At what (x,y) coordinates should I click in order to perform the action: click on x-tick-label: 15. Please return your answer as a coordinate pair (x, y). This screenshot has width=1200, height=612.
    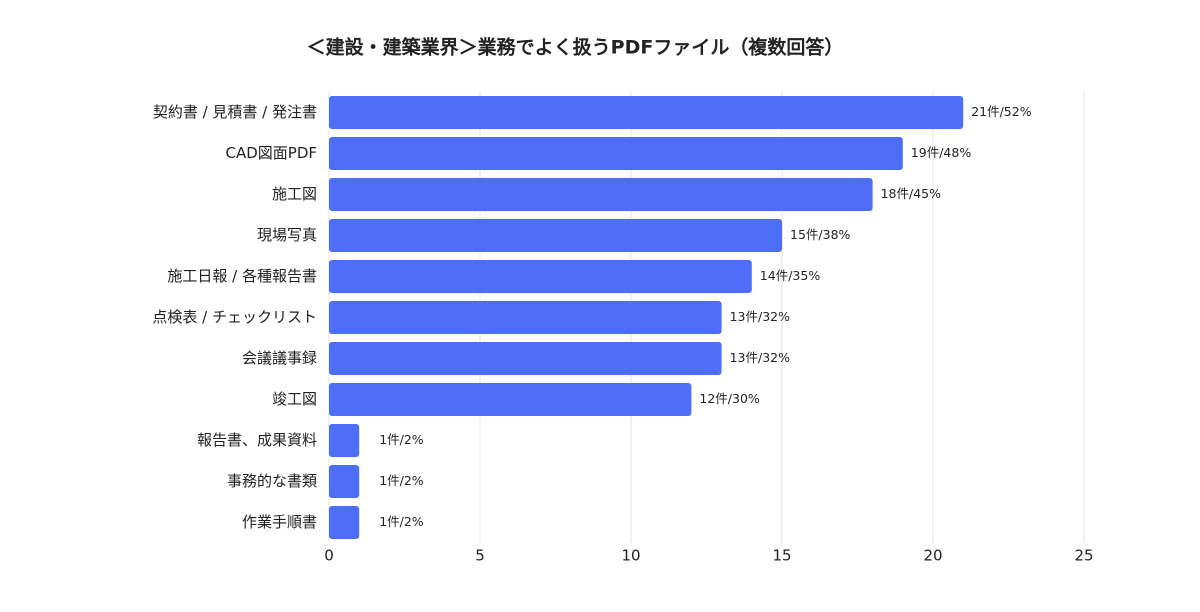
    Looking at the image, I should click on (781, 556).